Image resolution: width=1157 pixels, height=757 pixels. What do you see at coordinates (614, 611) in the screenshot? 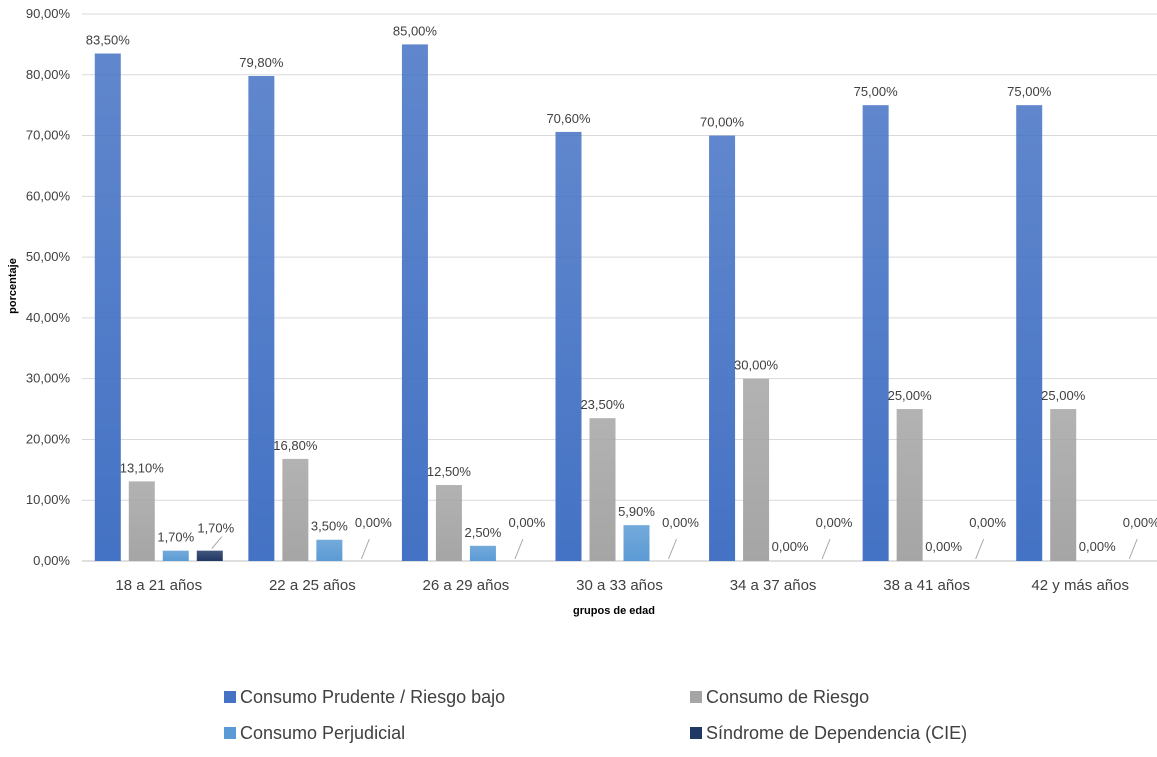
I see `x-axis-title: grupos de edad` at bounding box center [614, 611].